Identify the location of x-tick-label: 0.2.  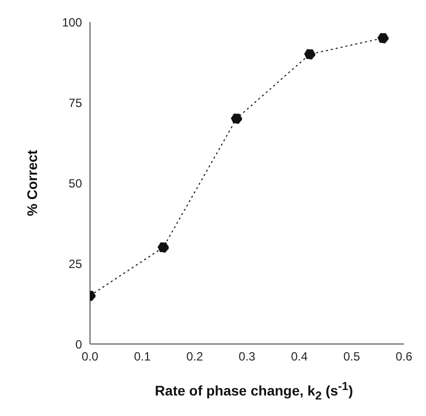
(195, 357).